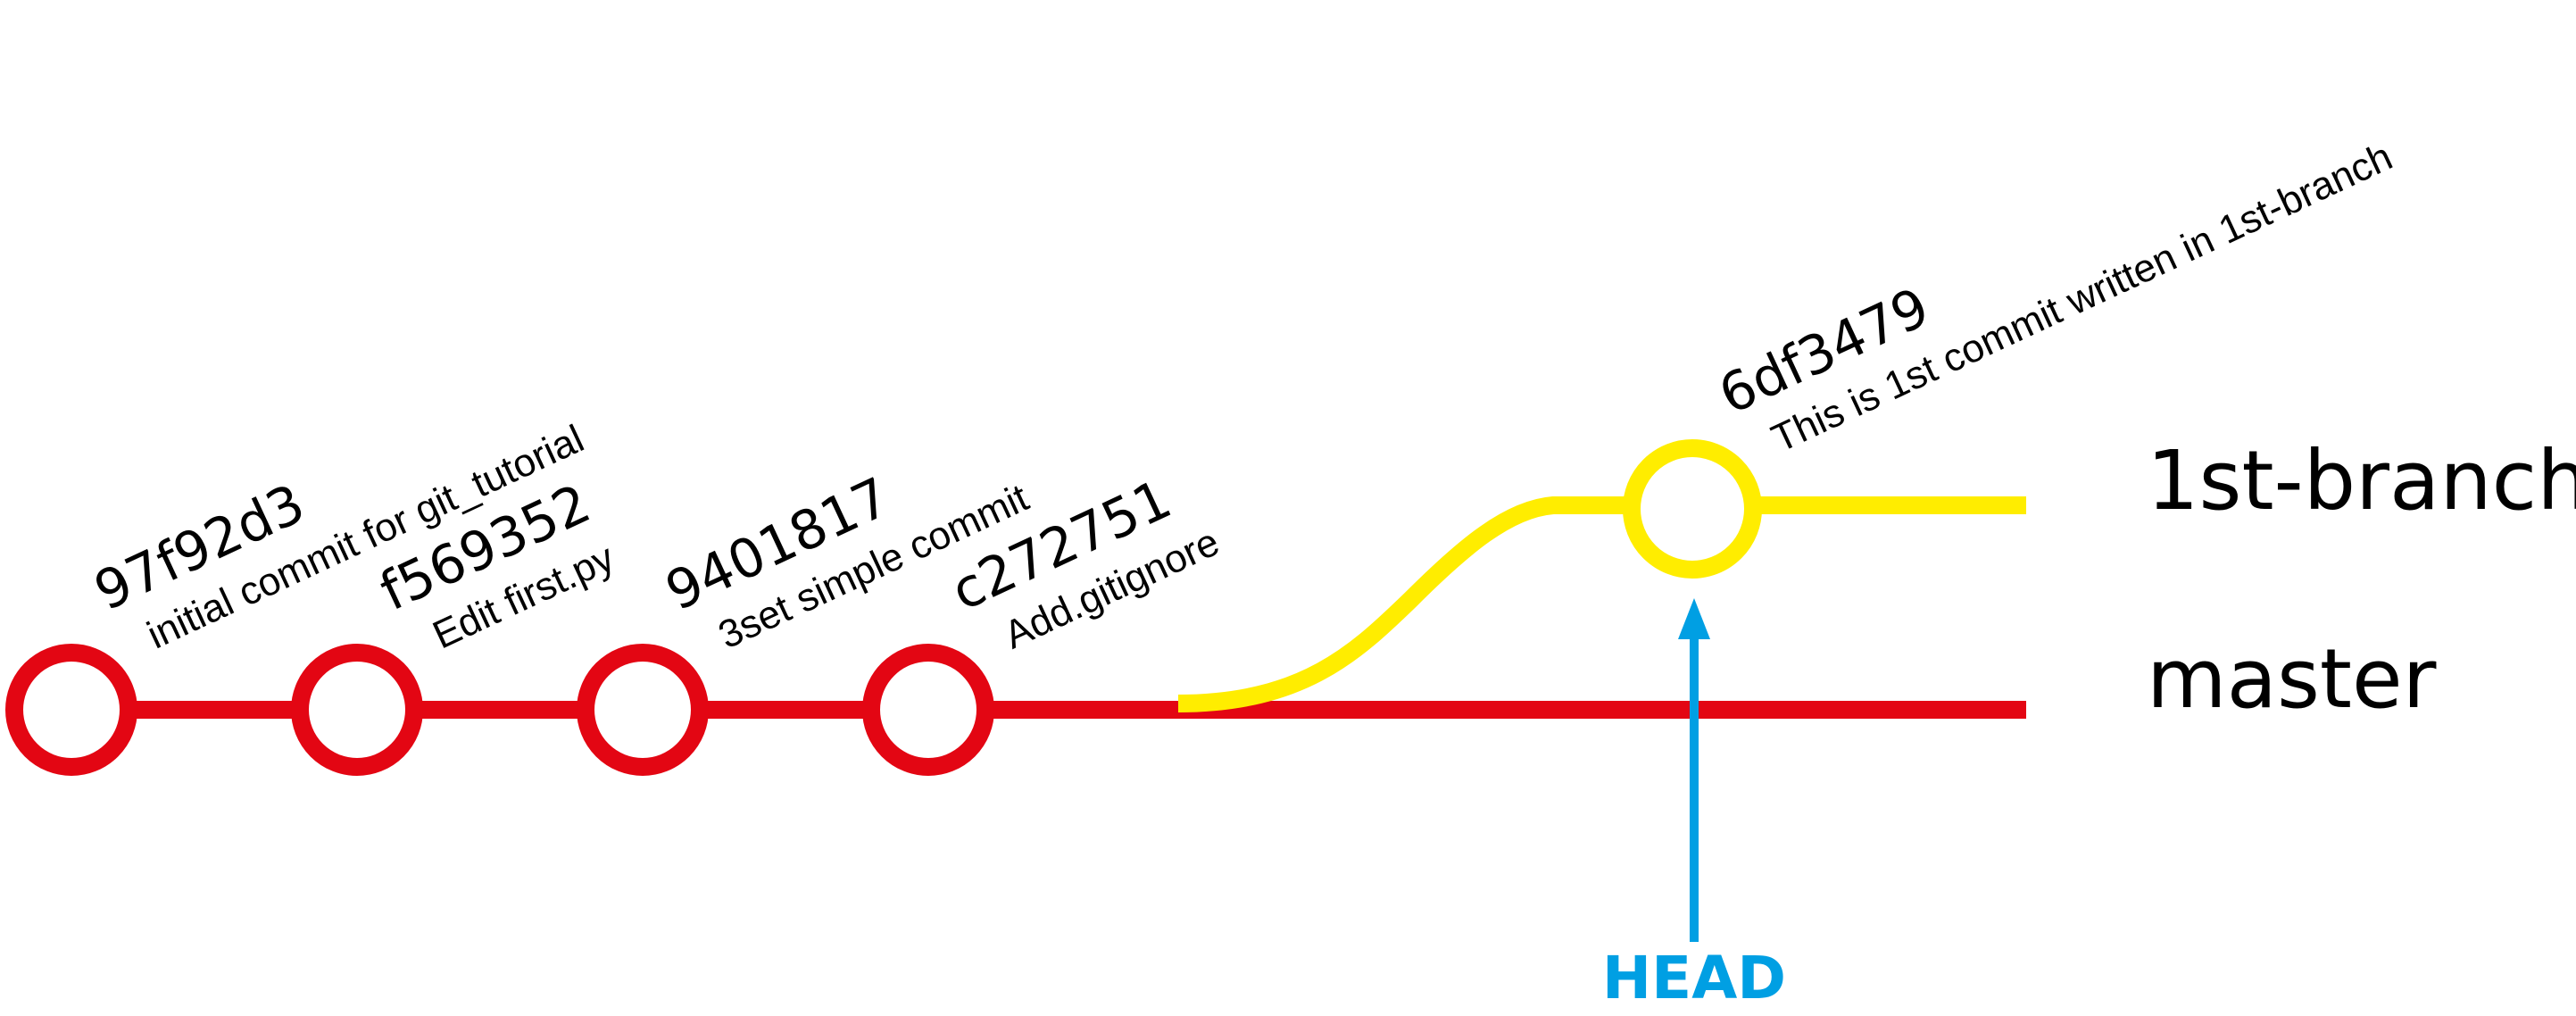 The image size is (2576, 1016). I want to click on head-arrow-head, so click(1694, 618).